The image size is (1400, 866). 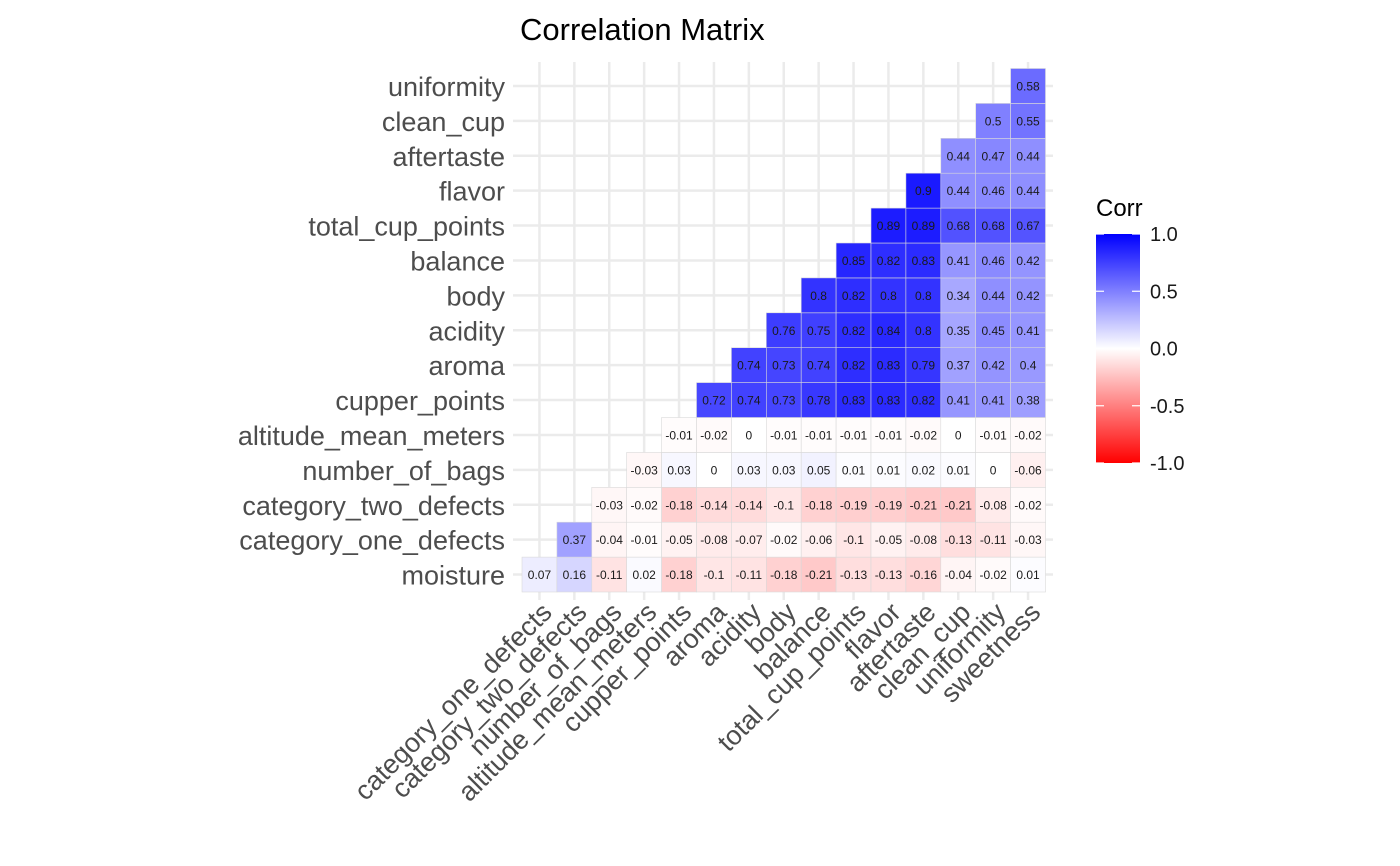 What do you see at coordinates (924, 401) in the screenshot?
I see `cell-value-label: 0.82` at bounding box center [924, 401].